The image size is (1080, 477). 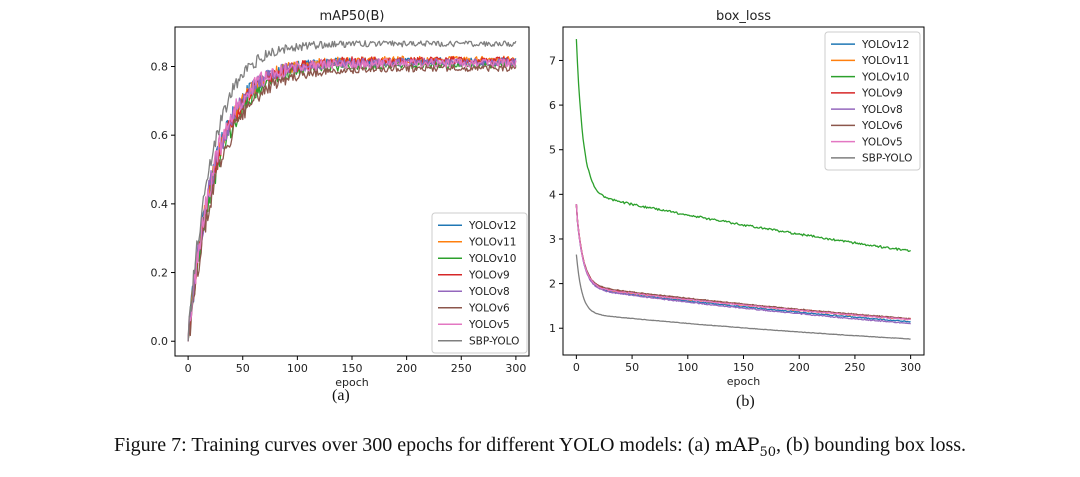 What do you see at coordinates (160, 341) in the screenshot?
I see `y-tick-label: 0.0` at bounding box center [160, 341].